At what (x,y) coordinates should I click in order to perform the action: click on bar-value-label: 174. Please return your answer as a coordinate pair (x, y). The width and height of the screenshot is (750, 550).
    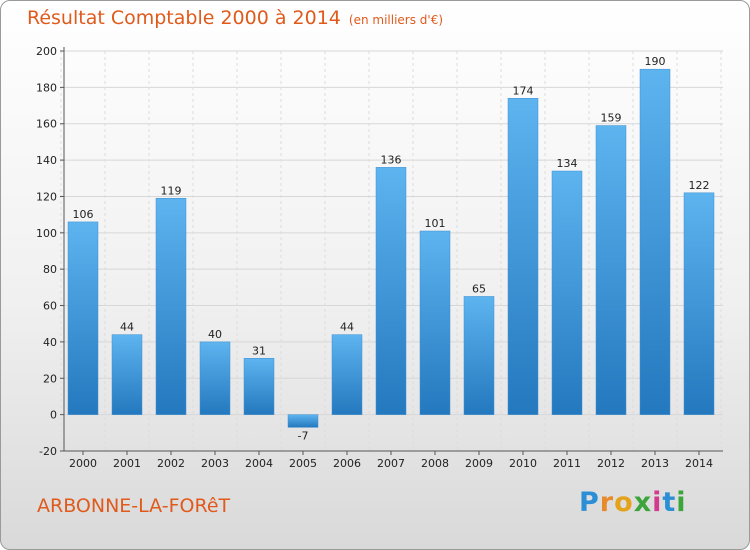
    Looking at the image, I should click on (523, 90).